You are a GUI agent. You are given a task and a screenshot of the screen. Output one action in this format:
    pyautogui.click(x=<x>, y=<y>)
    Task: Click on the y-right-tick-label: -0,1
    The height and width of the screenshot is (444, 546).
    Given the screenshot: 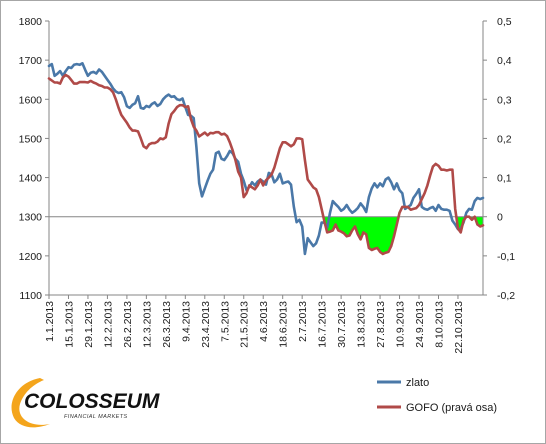 What is the action you would take?
    pyautogui.click(x=506, y=257)
    